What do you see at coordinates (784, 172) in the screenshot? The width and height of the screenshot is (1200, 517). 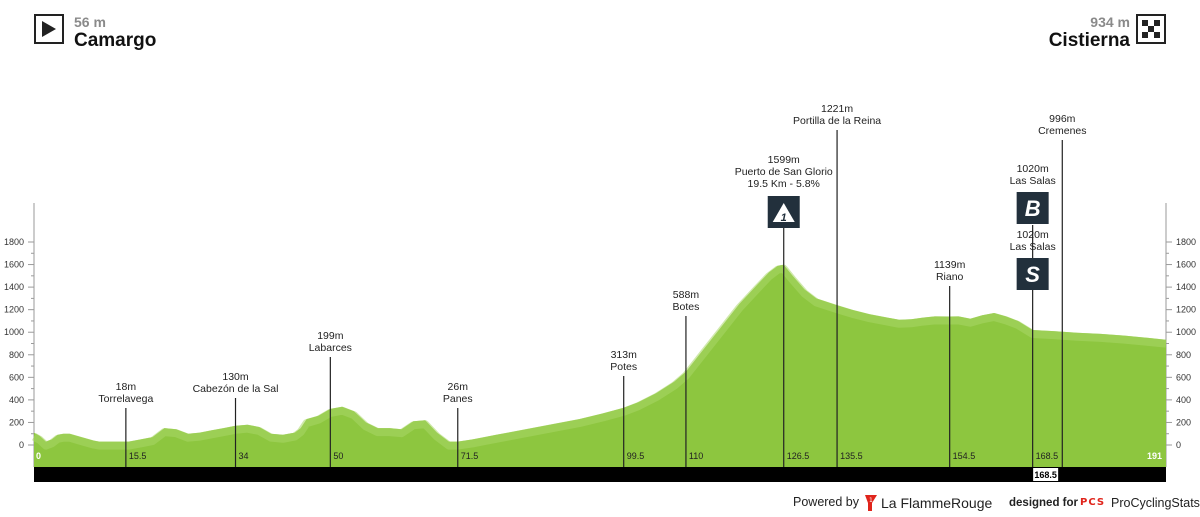 I see `annotation-name: Puerto de San Glorio` at bounding box center [784, 172].